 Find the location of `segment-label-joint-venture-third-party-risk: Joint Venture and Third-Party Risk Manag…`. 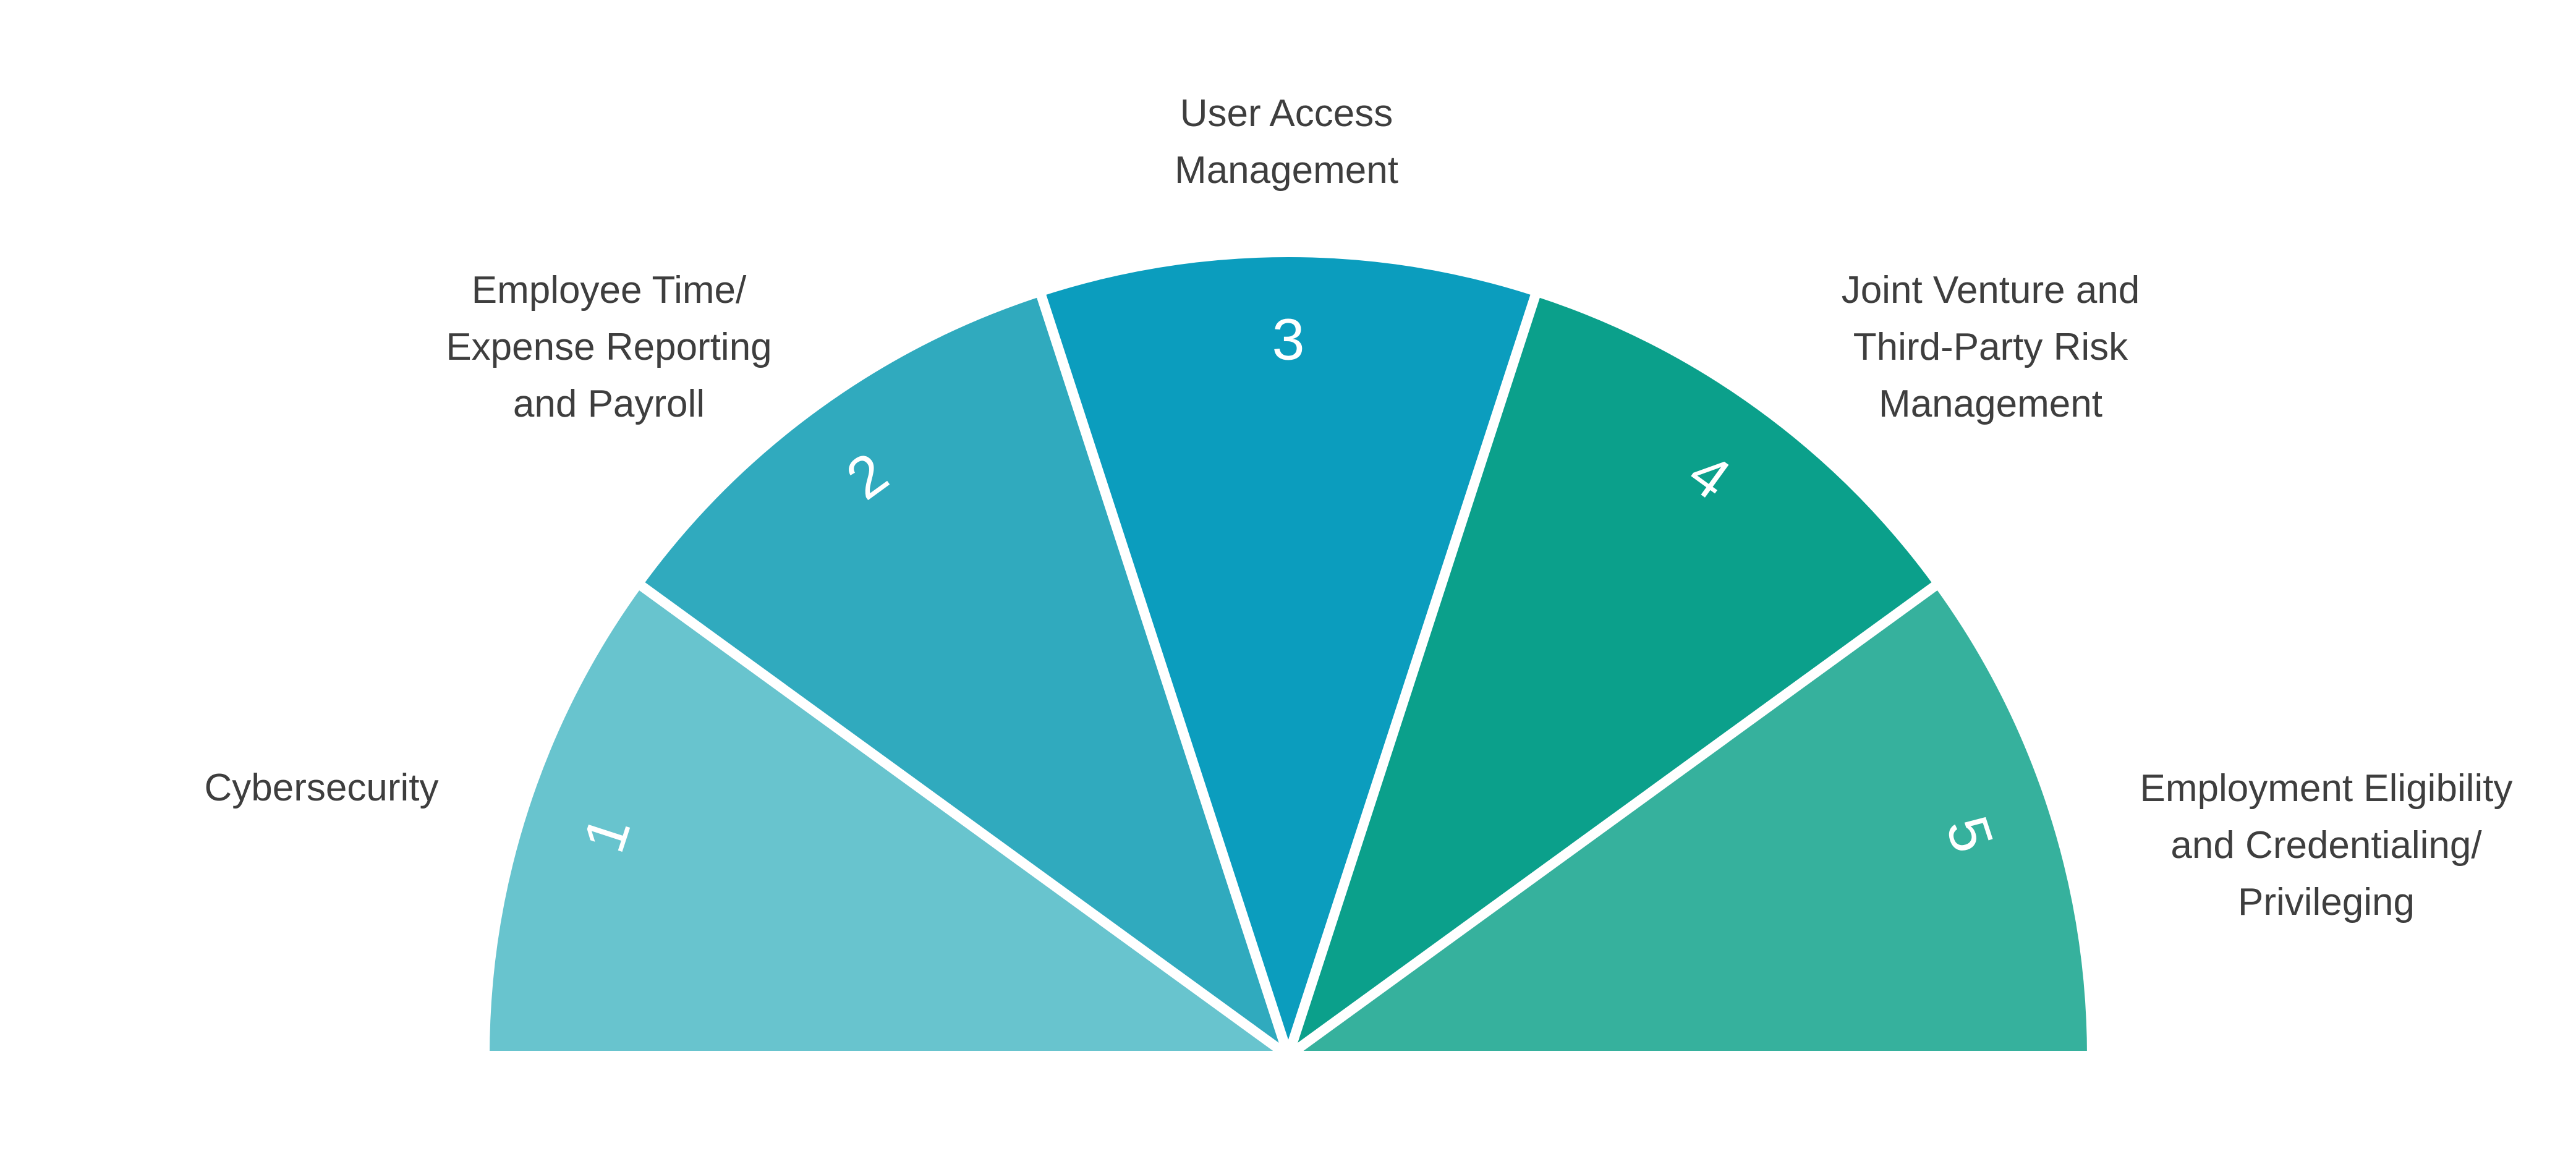

segment-label-joint-venture-third-party-risk: Joint Venture and Third-Party Risk Manag… is located at coordinates (1991, 347).